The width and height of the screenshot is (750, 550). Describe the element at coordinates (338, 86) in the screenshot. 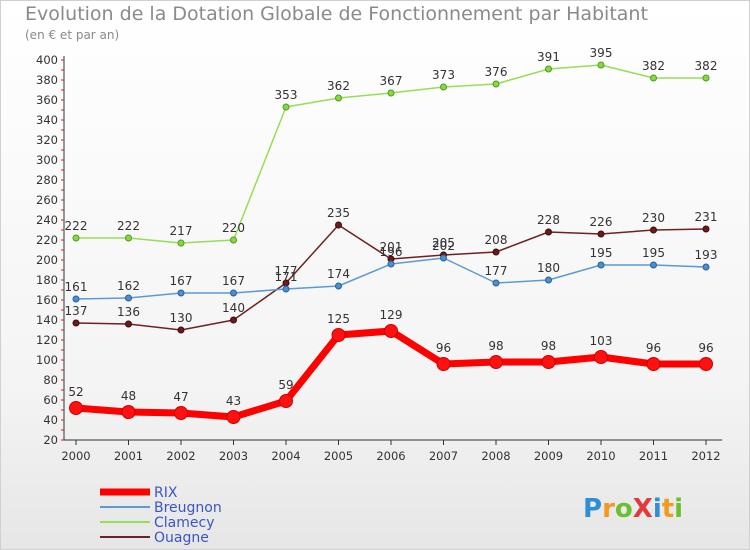

I see `data-label-clamecy: 362` at that location.